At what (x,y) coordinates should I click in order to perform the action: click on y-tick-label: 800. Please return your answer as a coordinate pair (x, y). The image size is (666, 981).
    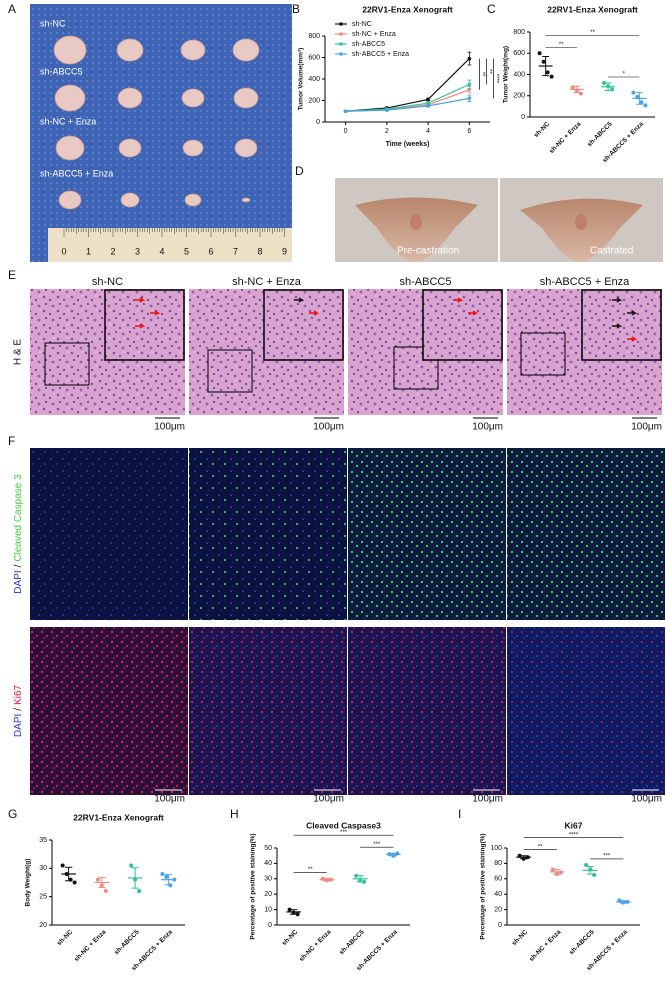
    Looking at the image, I should click on (314, 36).